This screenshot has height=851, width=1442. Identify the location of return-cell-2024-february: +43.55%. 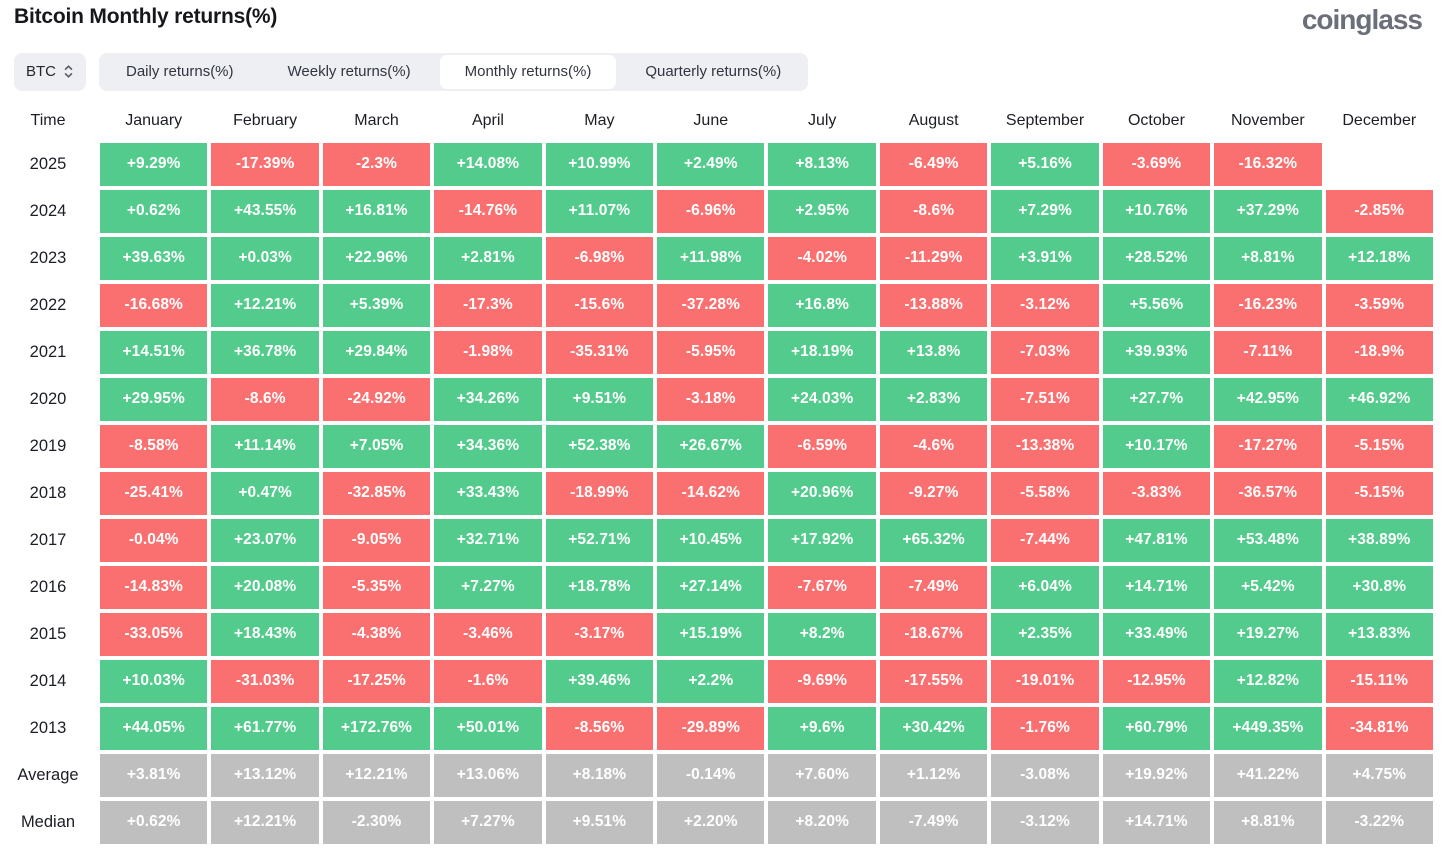
(265, 211).